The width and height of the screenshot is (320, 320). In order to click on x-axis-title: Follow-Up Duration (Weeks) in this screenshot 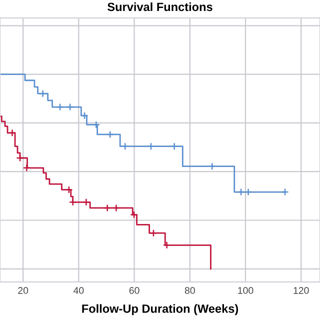, I will do `click(160, 310)`.